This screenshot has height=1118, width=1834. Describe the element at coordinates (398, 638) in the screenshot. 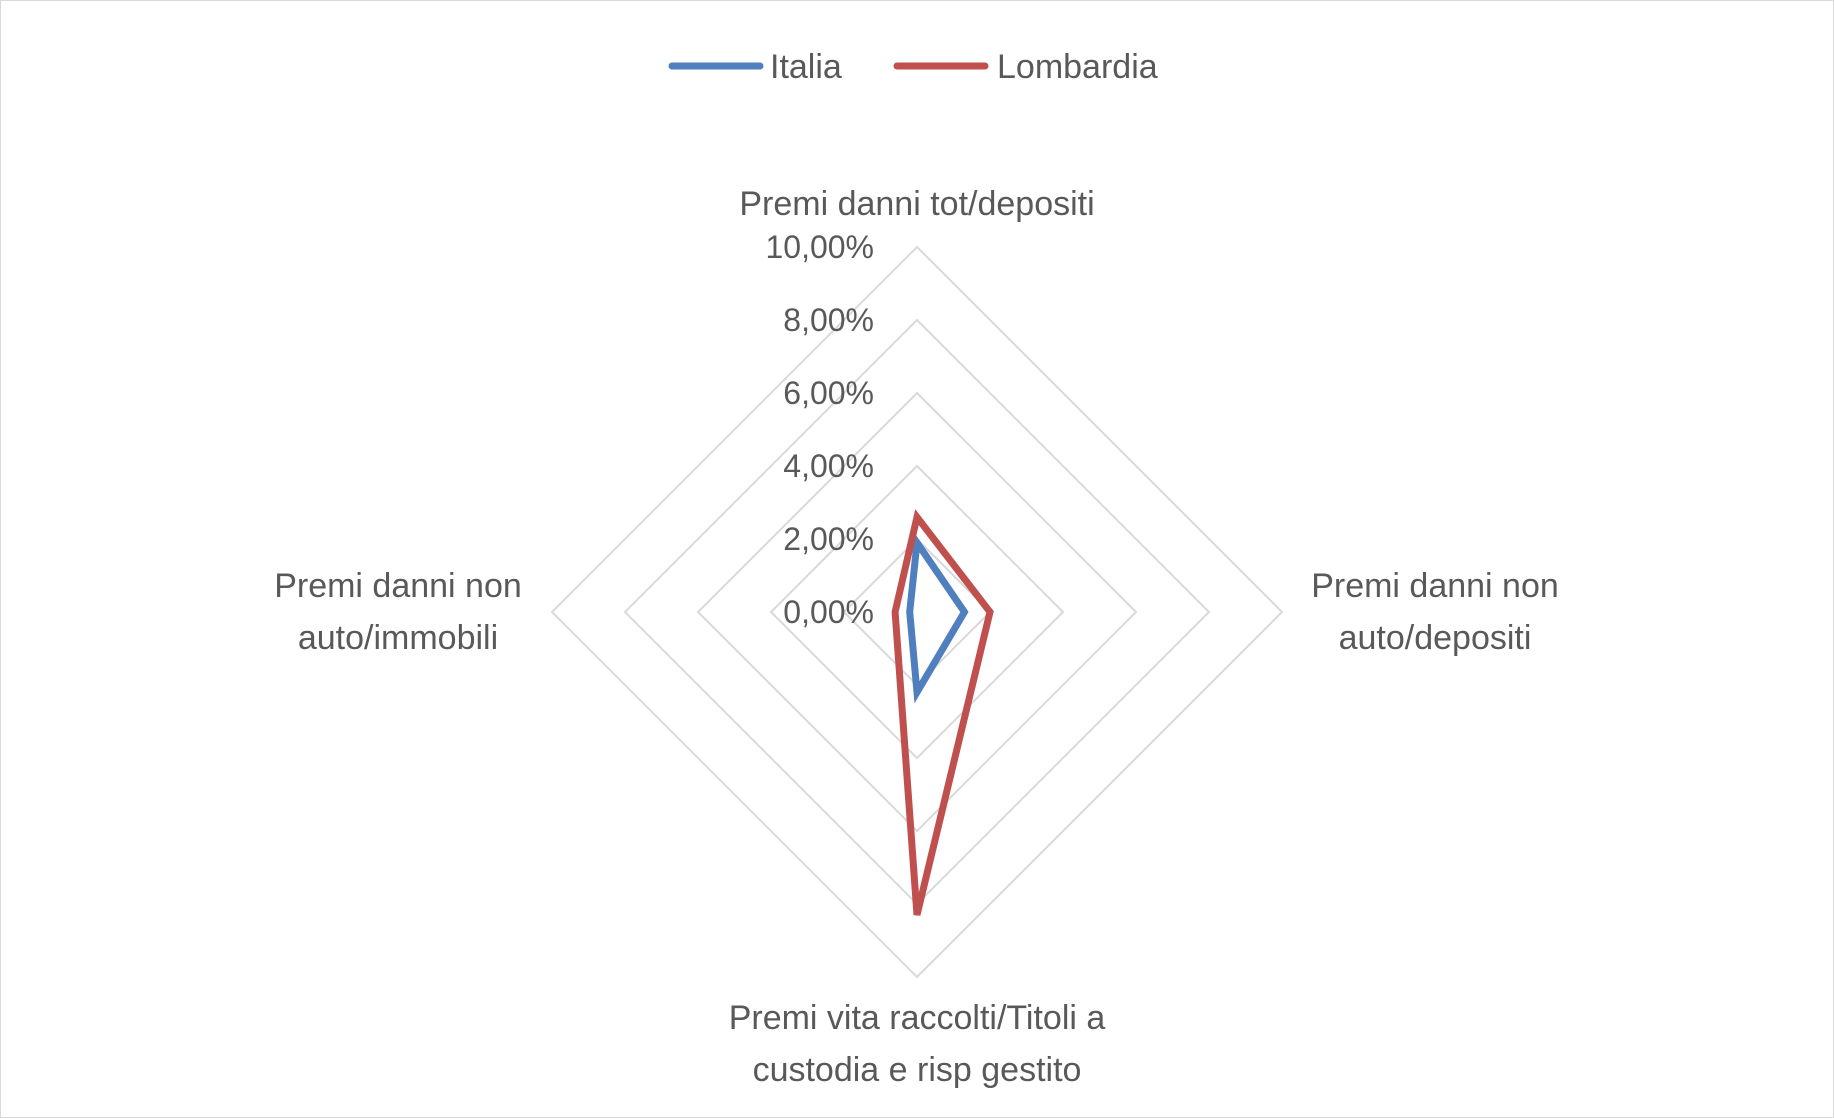

I see `axis-label: auto/immobili` at that location.